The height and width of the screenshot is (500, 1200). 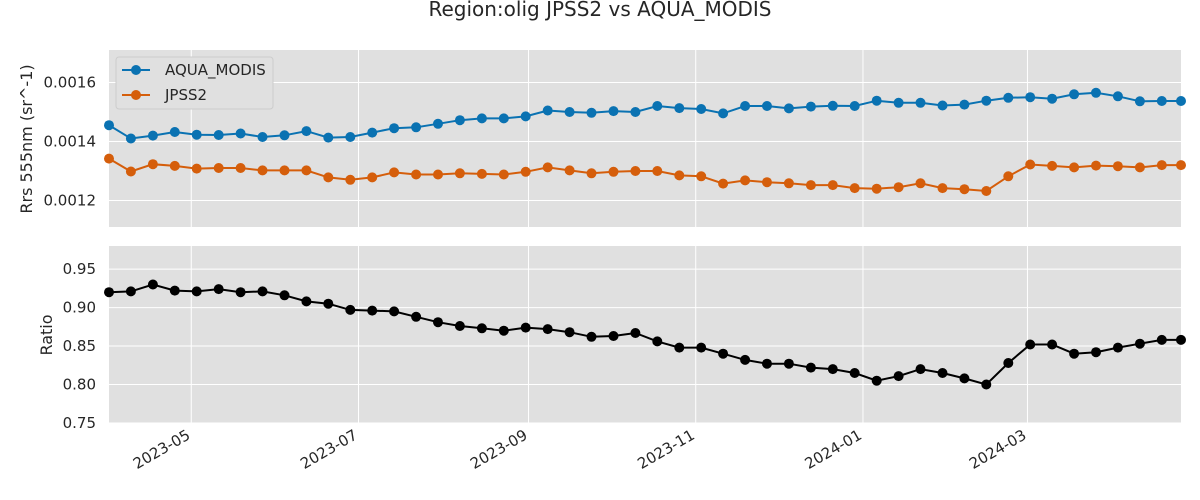 I want to click on top-y-tick-labels: 0.0012 0.0014 0.0016, so click(x=70, y=141).